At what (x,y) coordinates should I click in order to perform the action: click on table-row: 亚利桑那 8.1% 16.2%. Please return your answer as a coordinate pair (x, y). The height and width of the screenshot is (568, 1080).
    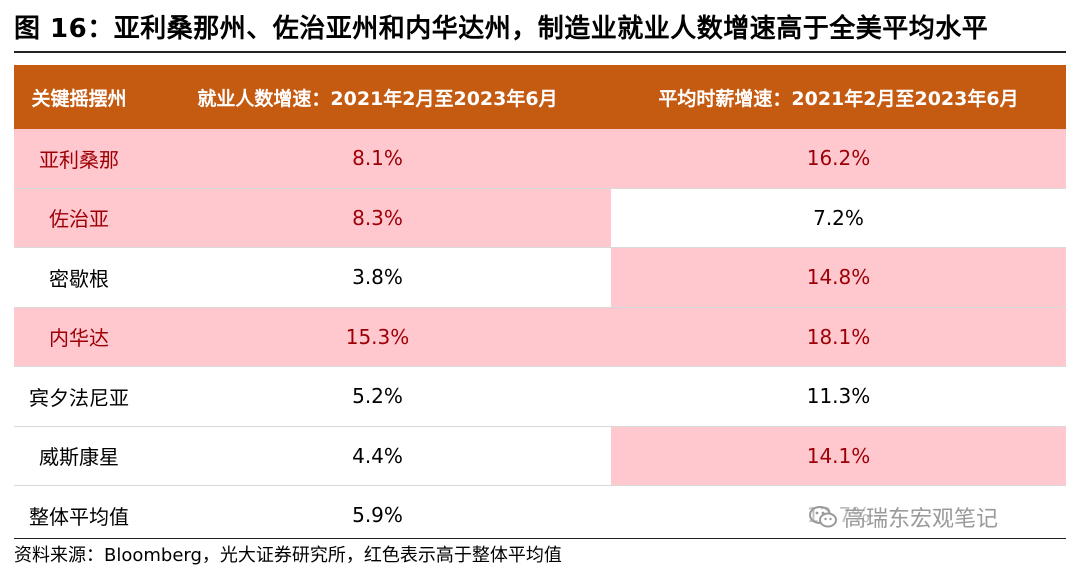
    Looking at the image, I should click on (540, 159).